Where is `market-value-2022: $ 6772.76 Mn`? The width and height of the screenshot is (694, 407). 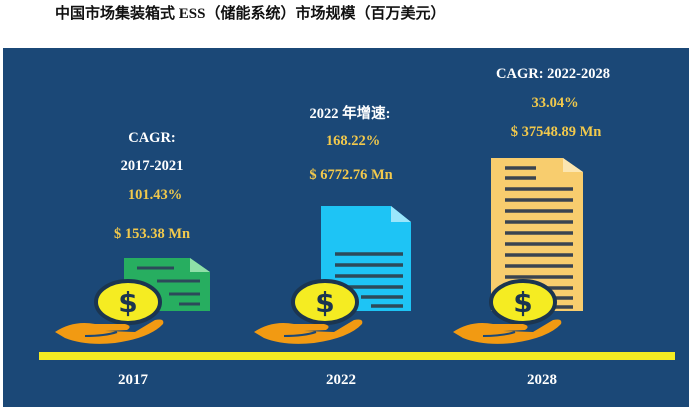 market-value-2022: $ 6772.76 Mn is located at coordinates (351, 175).